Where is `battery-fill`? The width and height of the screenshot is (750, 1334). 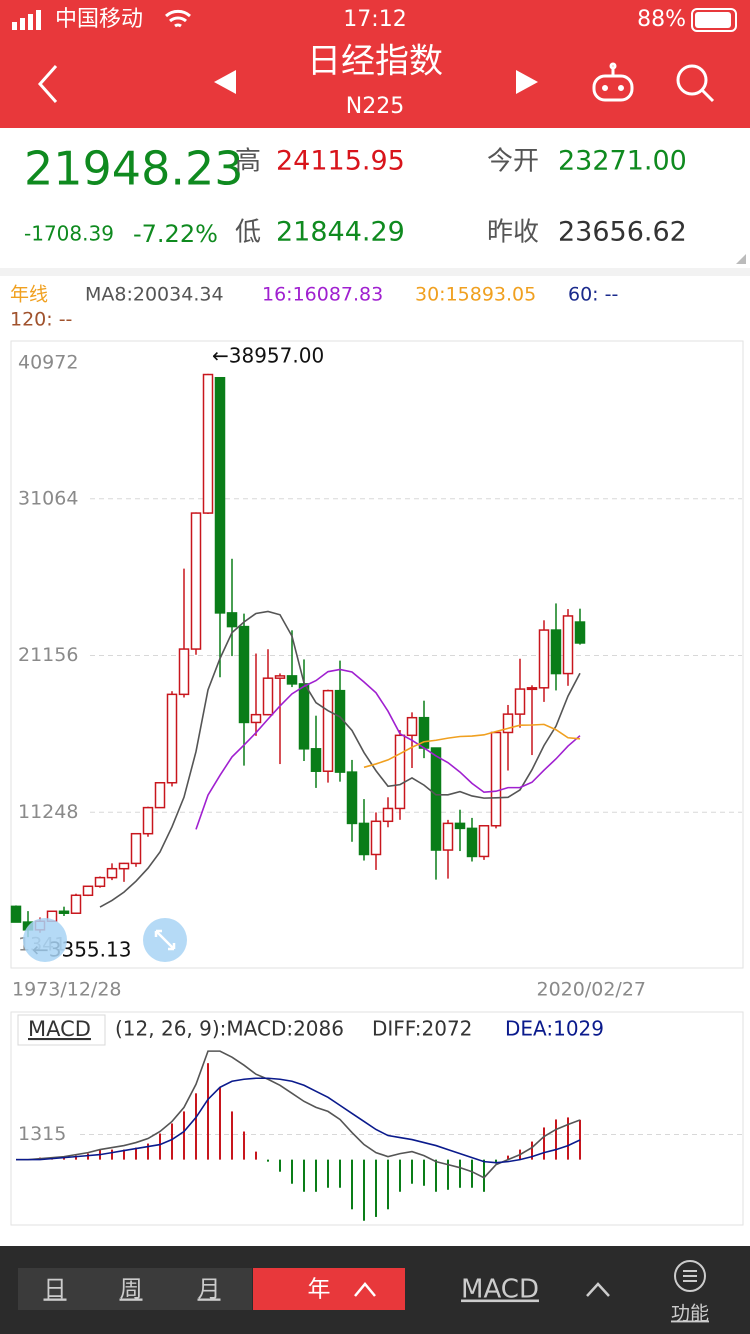
battery-fill is located at coordinates (713, 20).